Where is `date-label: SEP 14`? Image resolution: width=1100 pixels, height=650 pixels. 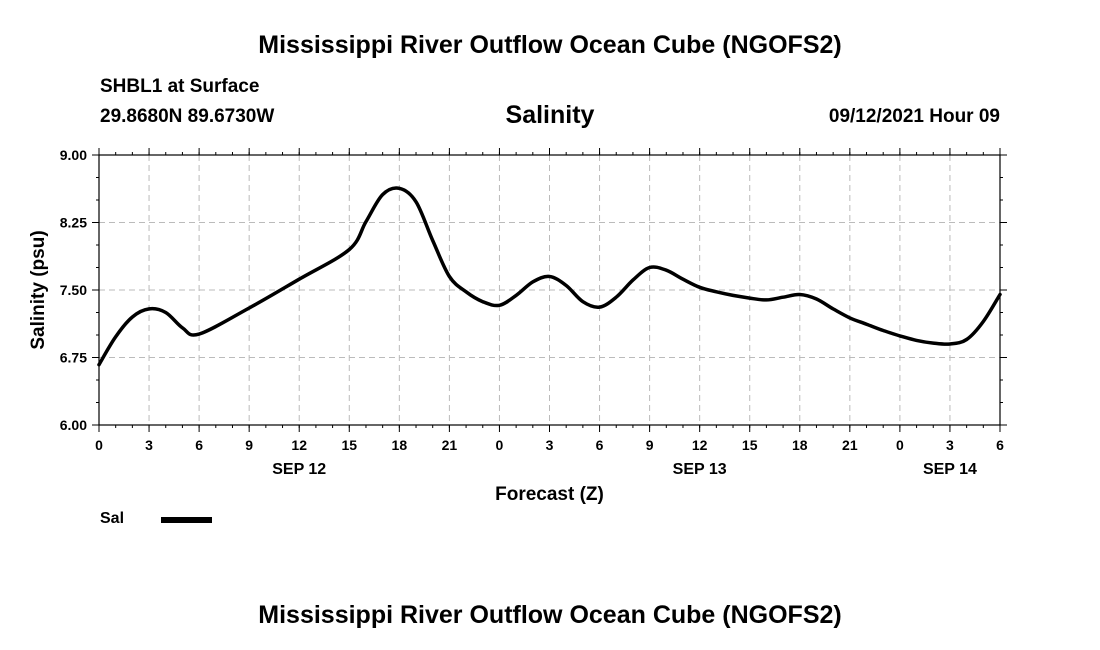
date-label: SEP 14 is located at coordinates (950, 469).